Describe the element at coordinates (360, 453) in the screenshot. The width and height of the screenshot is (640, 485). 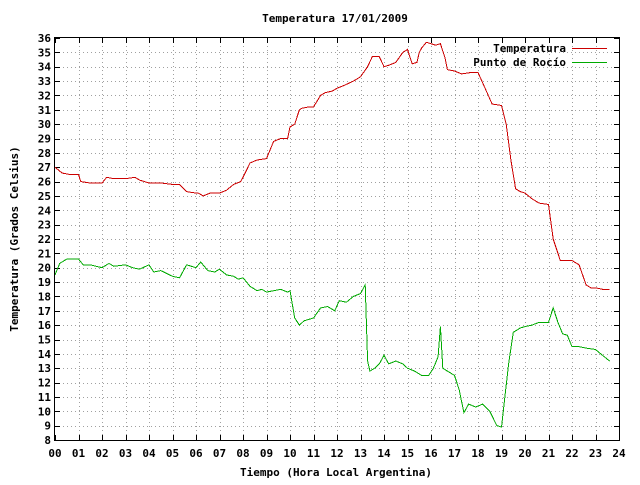
I see `x-tick-label: 13` at that location.